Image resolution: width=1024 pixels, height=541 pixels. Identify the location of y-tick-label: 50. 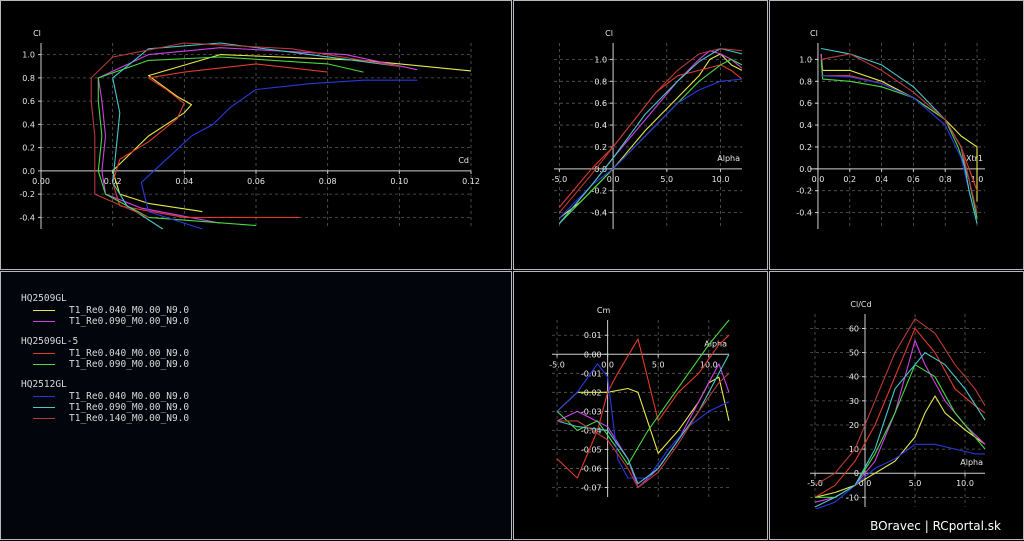
(854, 353).